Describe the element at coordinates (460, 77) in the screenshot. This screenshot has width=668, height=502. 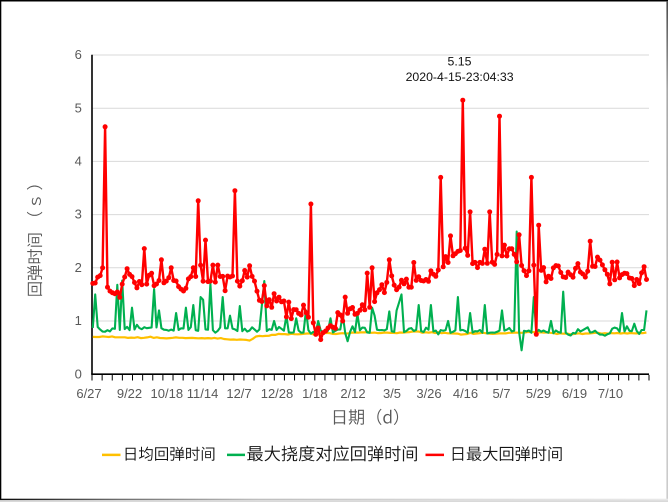
I see `svg-text: 2020-4-15-23:04:33` at that location.